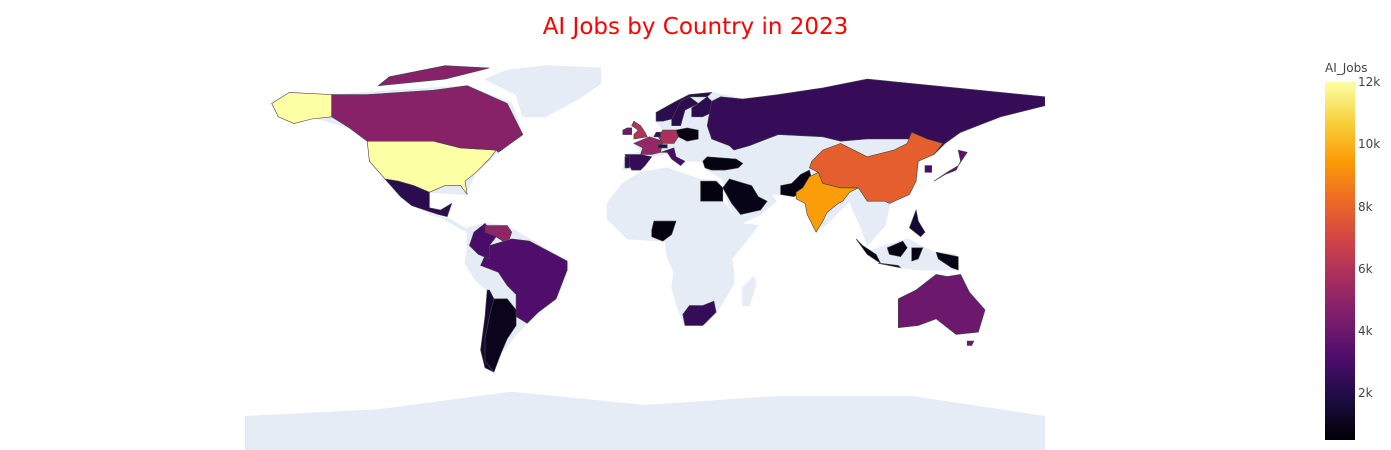 The image size is (1391, 450). What do you see at coordinates (683, 246) in the screenshot?
I see `landmass-africa` at bounding box center [683, 246].